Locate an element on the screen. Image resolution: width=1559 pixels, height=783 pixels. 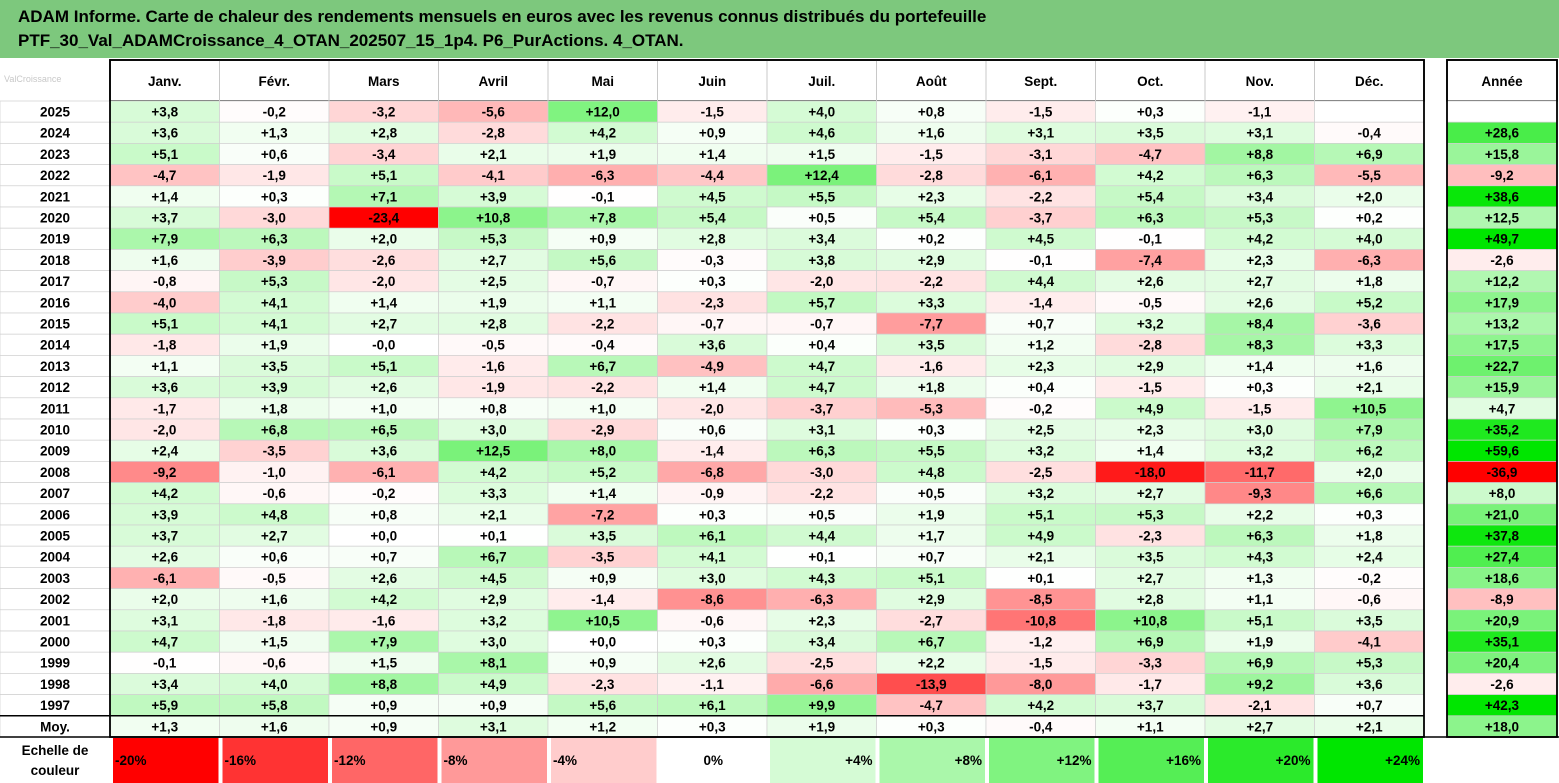
cell-value: -1,8 is located at coordinates (165, 345).